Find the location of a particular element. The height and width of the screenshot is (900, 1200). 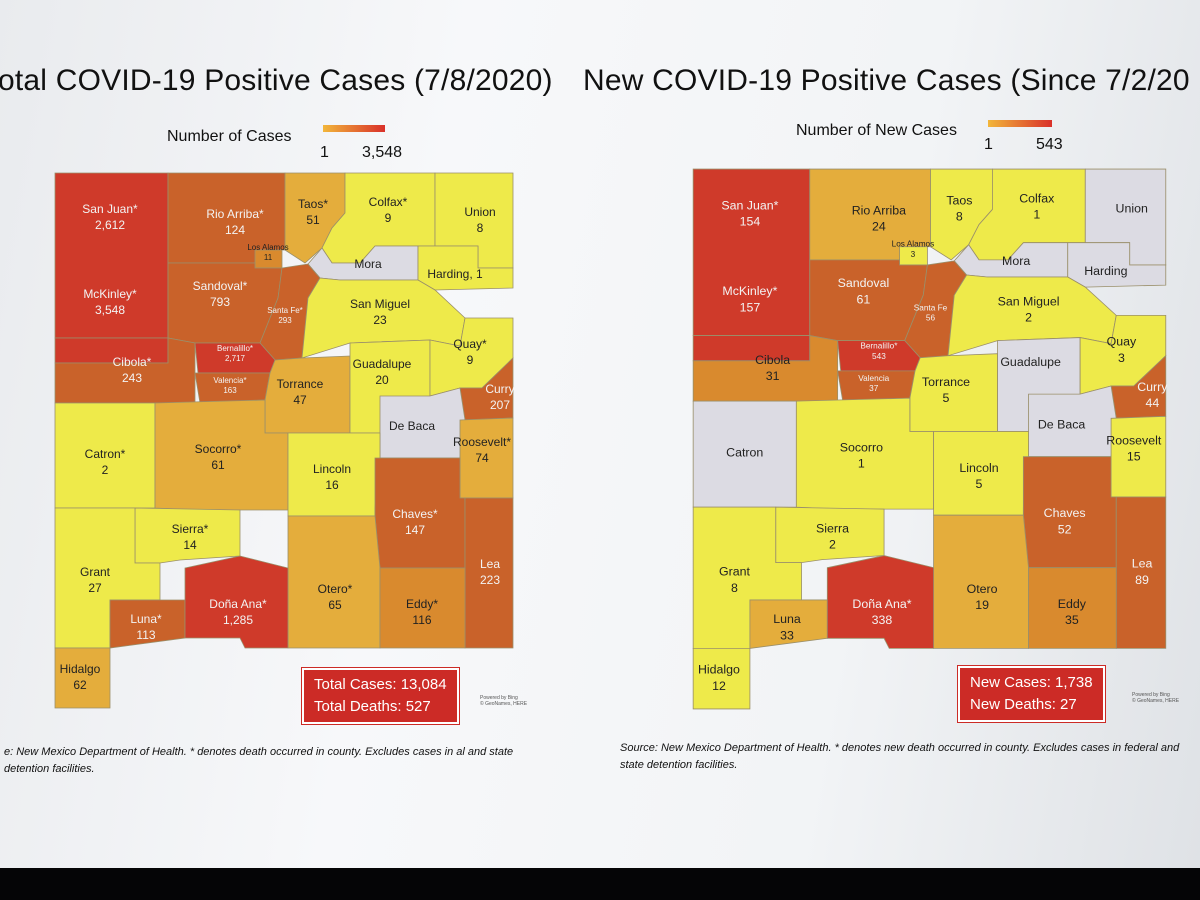

left-county-value-valencia: 163 is located at coordinates (230, 390).